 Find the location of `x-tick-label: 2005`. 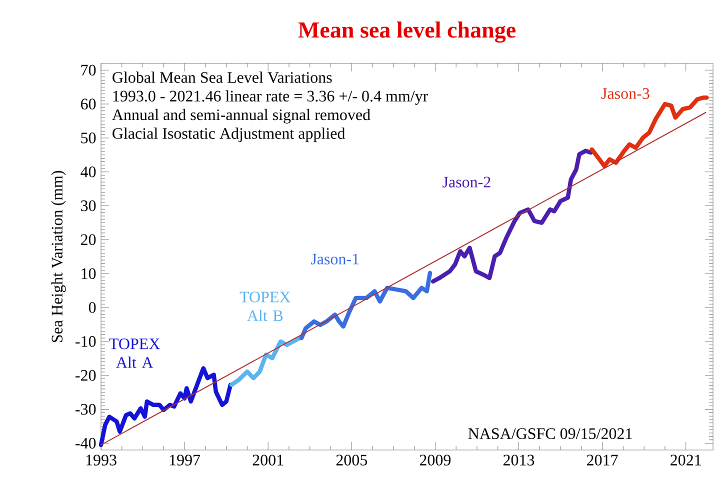

x-tick-label: 2005 is located at coordinates (352, 460).